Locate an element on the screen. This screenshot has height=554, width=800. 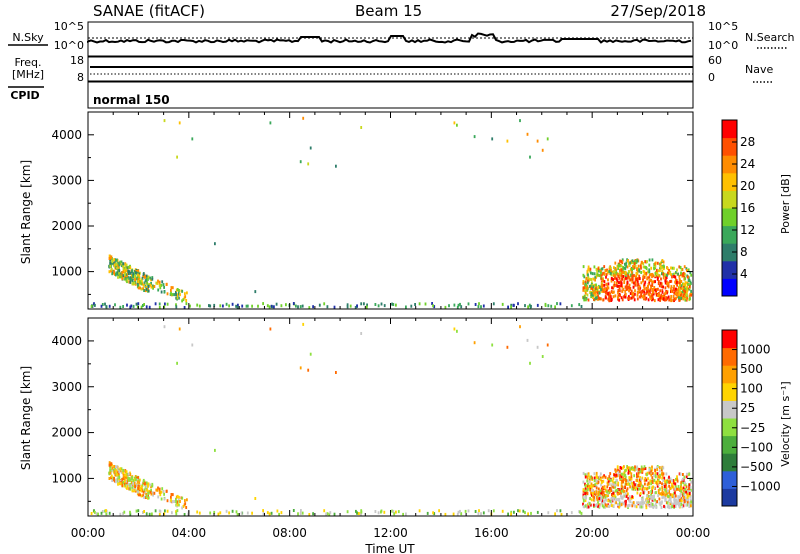
y-tick-label: 1000 is located at coordinates (66, 478).